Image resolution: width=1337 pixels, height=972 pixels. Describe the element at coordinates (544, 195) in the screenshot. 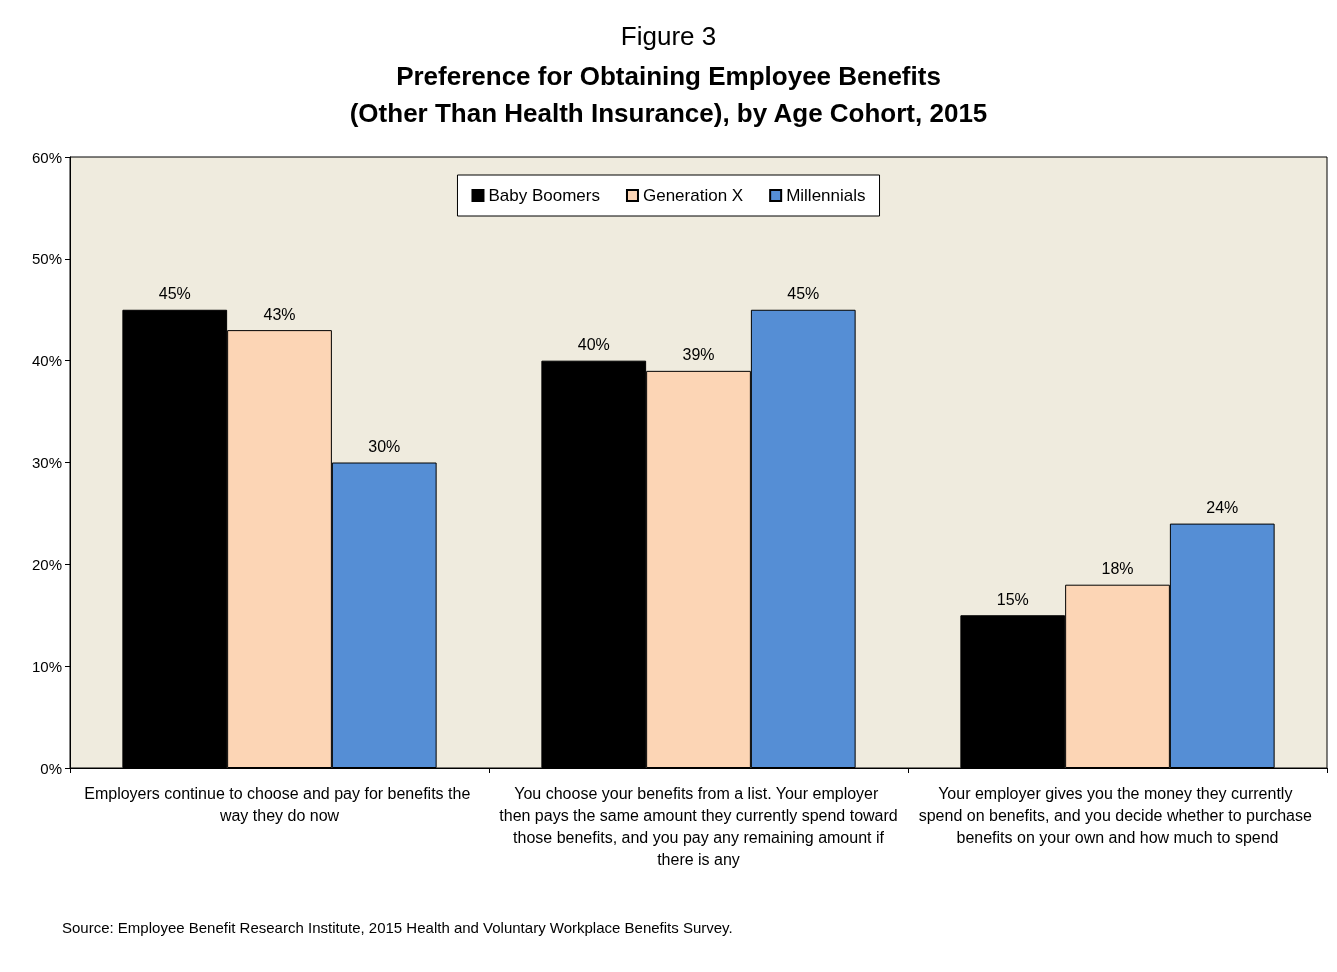

I see `legend-label: Baby Boomers` at that location.